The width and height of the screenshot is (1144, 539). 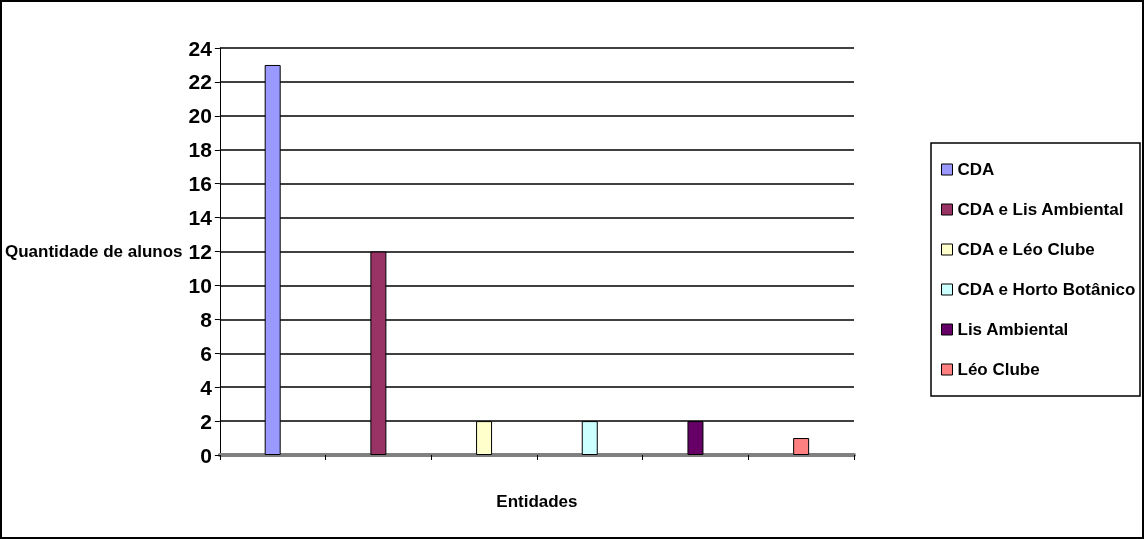 I want to click on y-tick-label: 6, so click(x=206, y=353).